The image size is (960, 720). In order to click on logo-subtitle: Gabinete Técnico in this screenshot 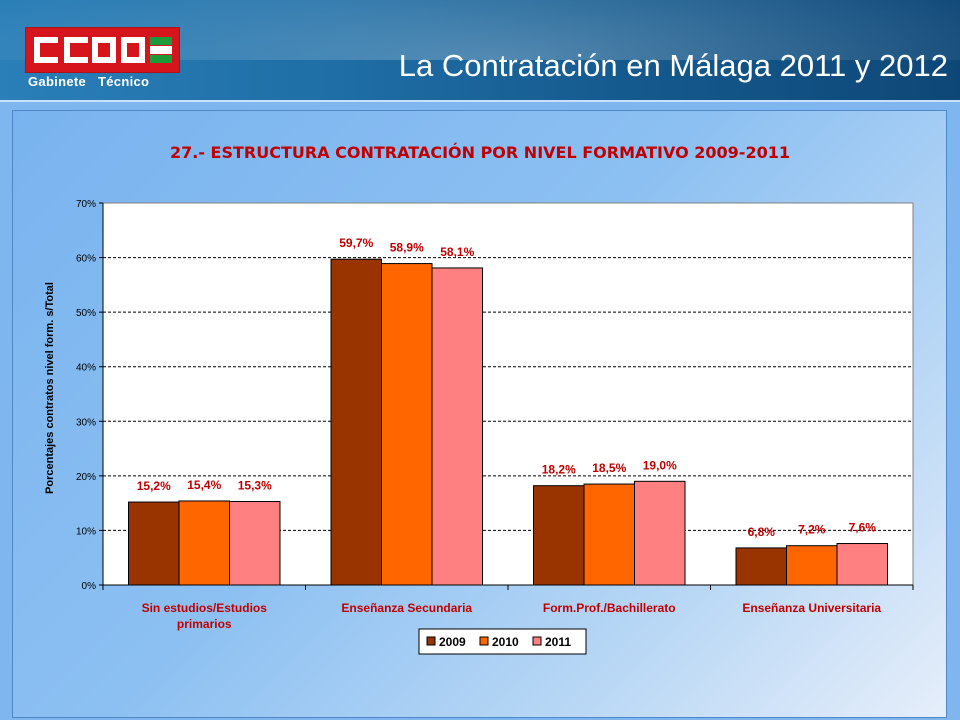, I will do `click(94, 81)`.